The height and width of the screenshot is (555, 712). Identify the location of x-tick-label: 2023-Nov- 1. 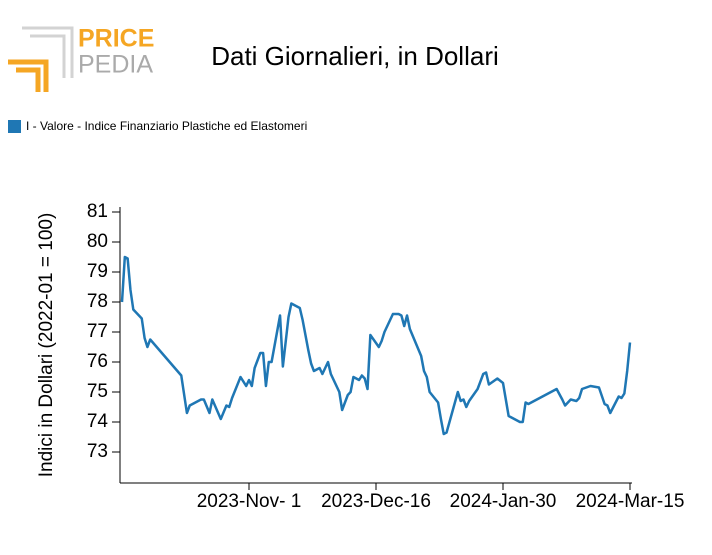
(249, 501).